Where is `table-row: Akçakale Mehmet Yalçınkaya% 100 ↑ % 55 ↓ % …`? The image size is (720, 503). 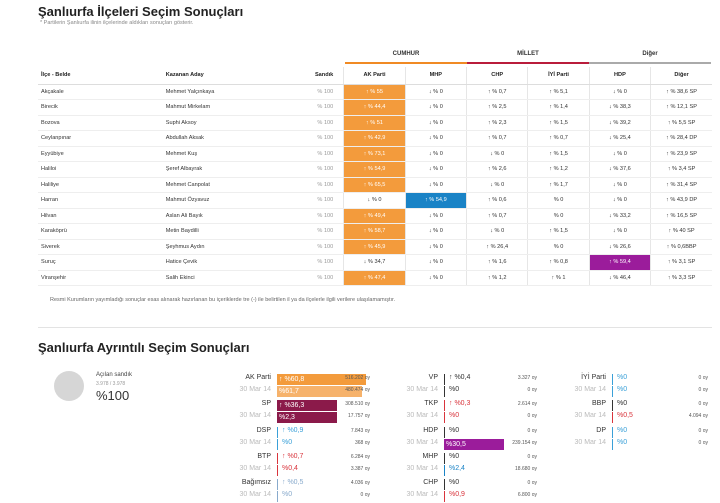
table-row: Akçakale Mehmet Yalçınkaya% 100 ↑ % 55 ↓ % … is located at coordinates (375, 92).